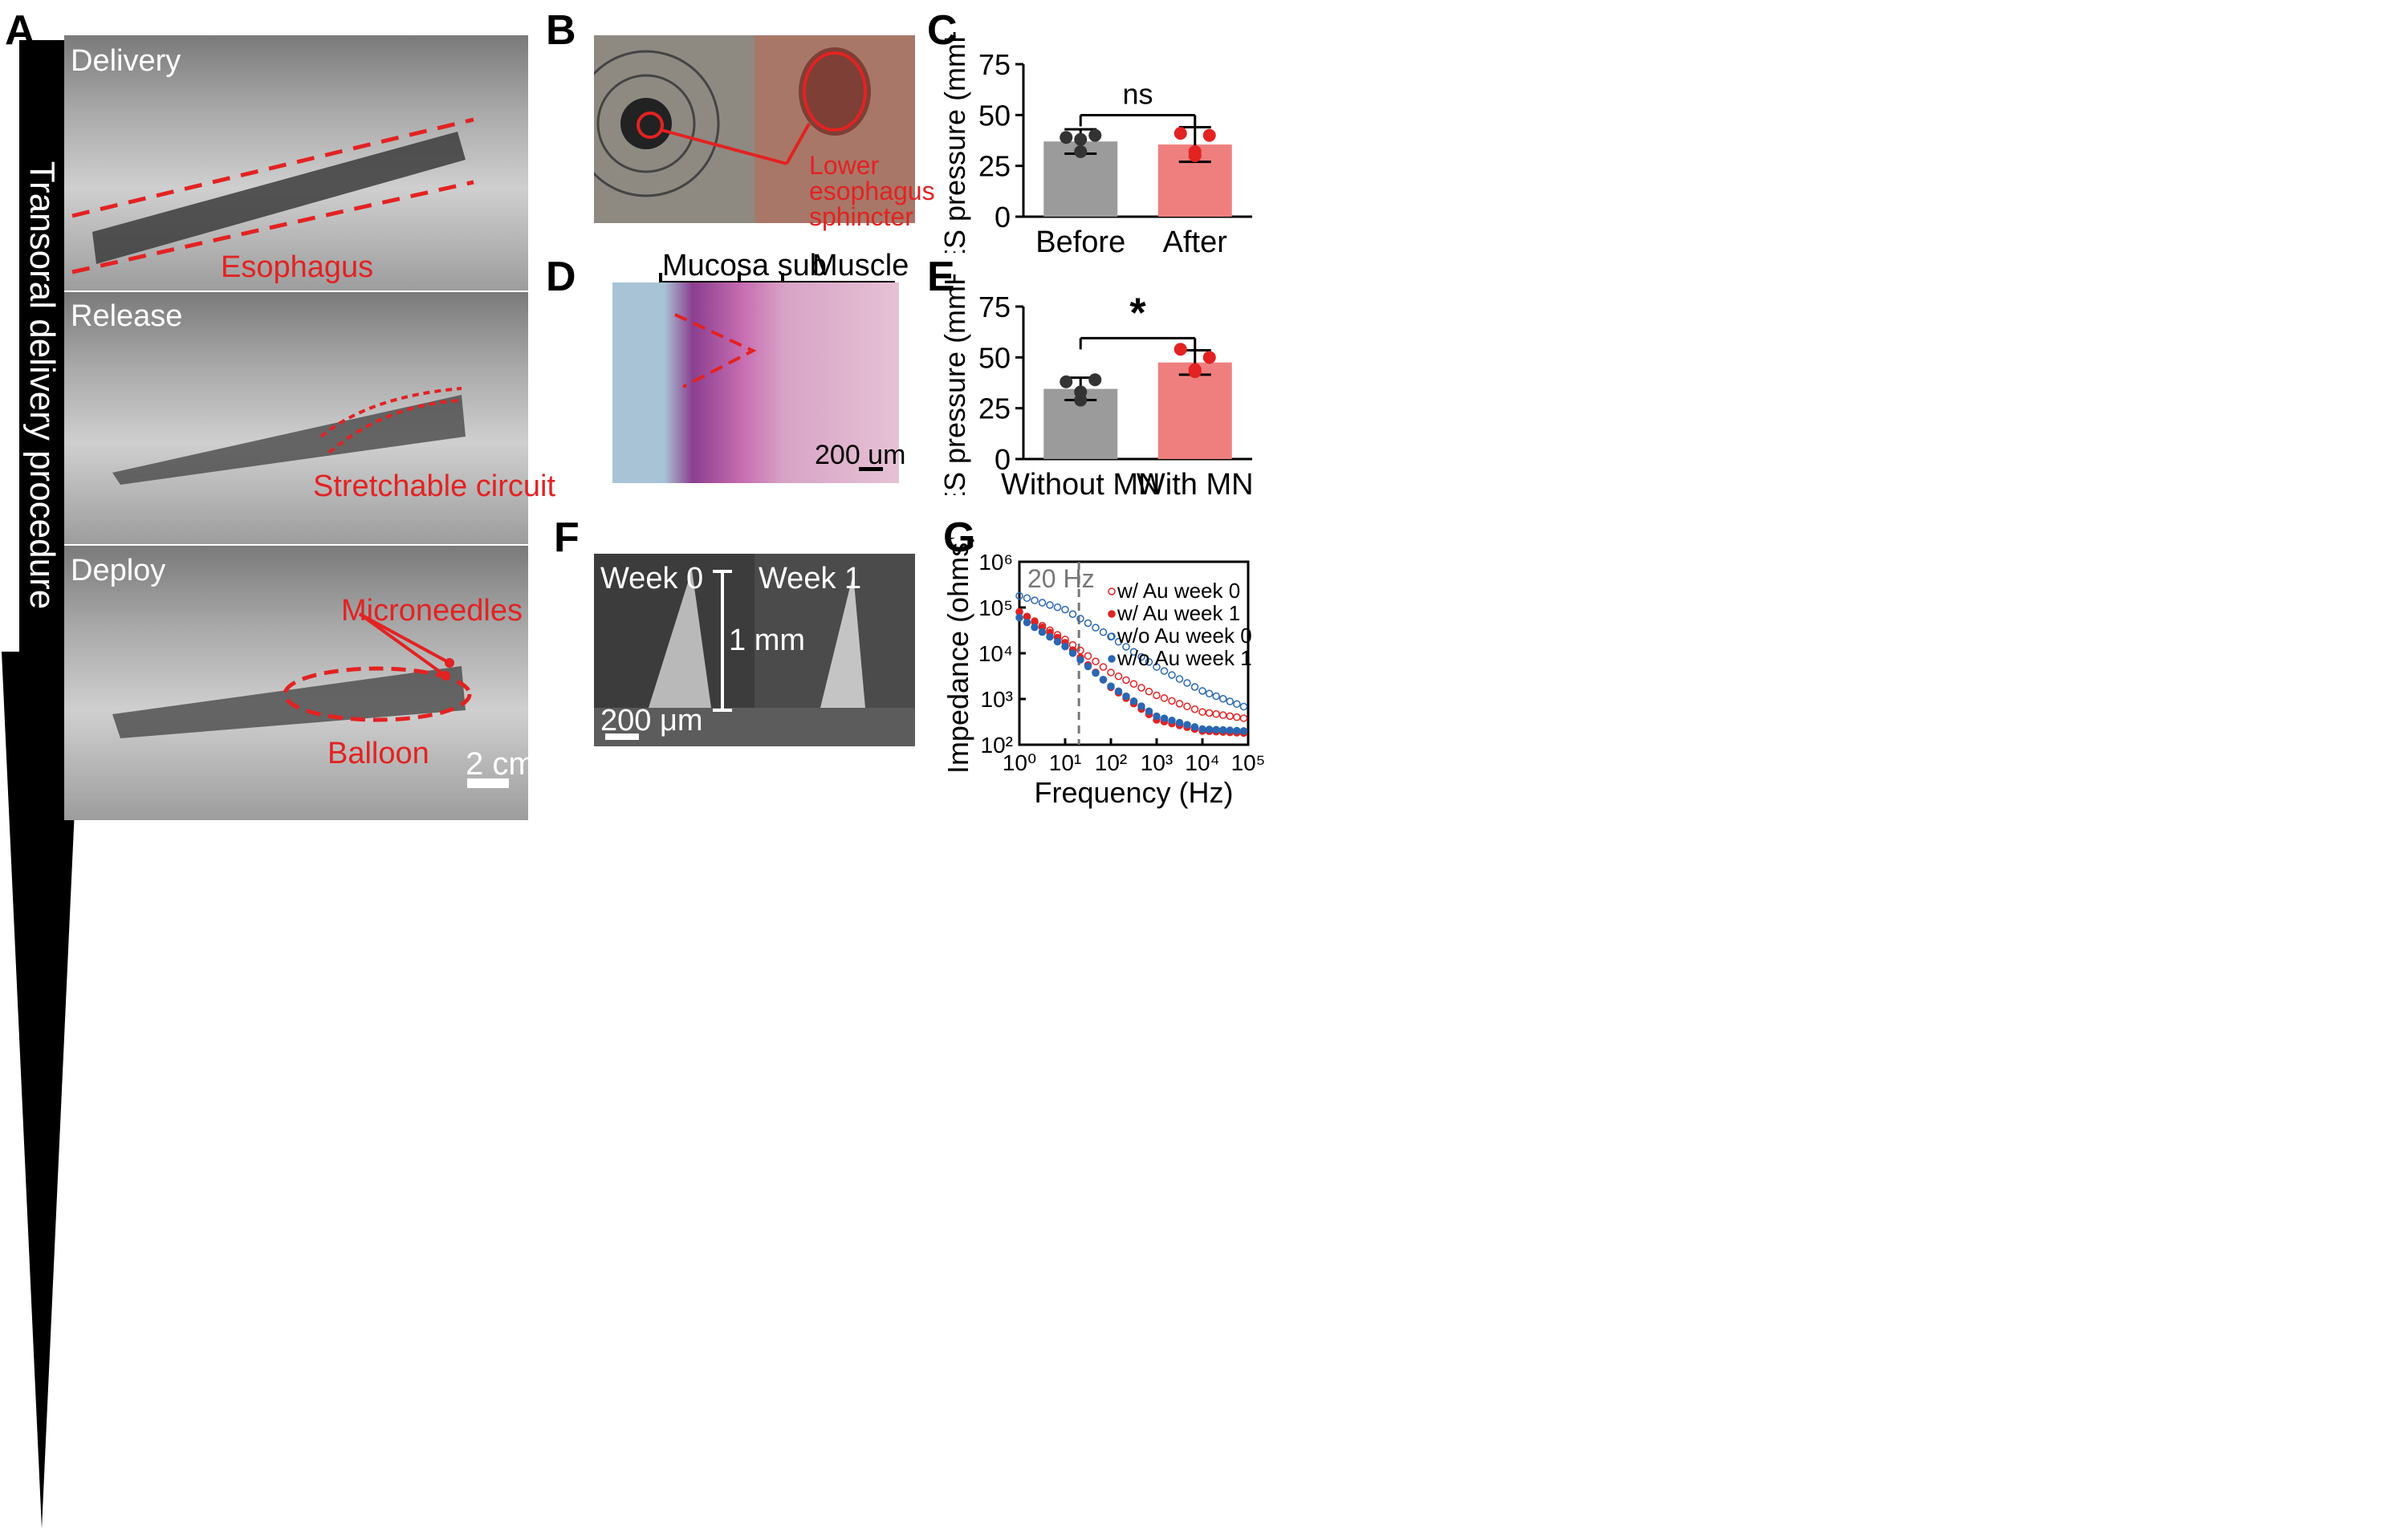 The image size is (2408, 1536). Describe the element at coordinates (995, 115) in the screenshot. I see `y-tick-label: 50` at that location.